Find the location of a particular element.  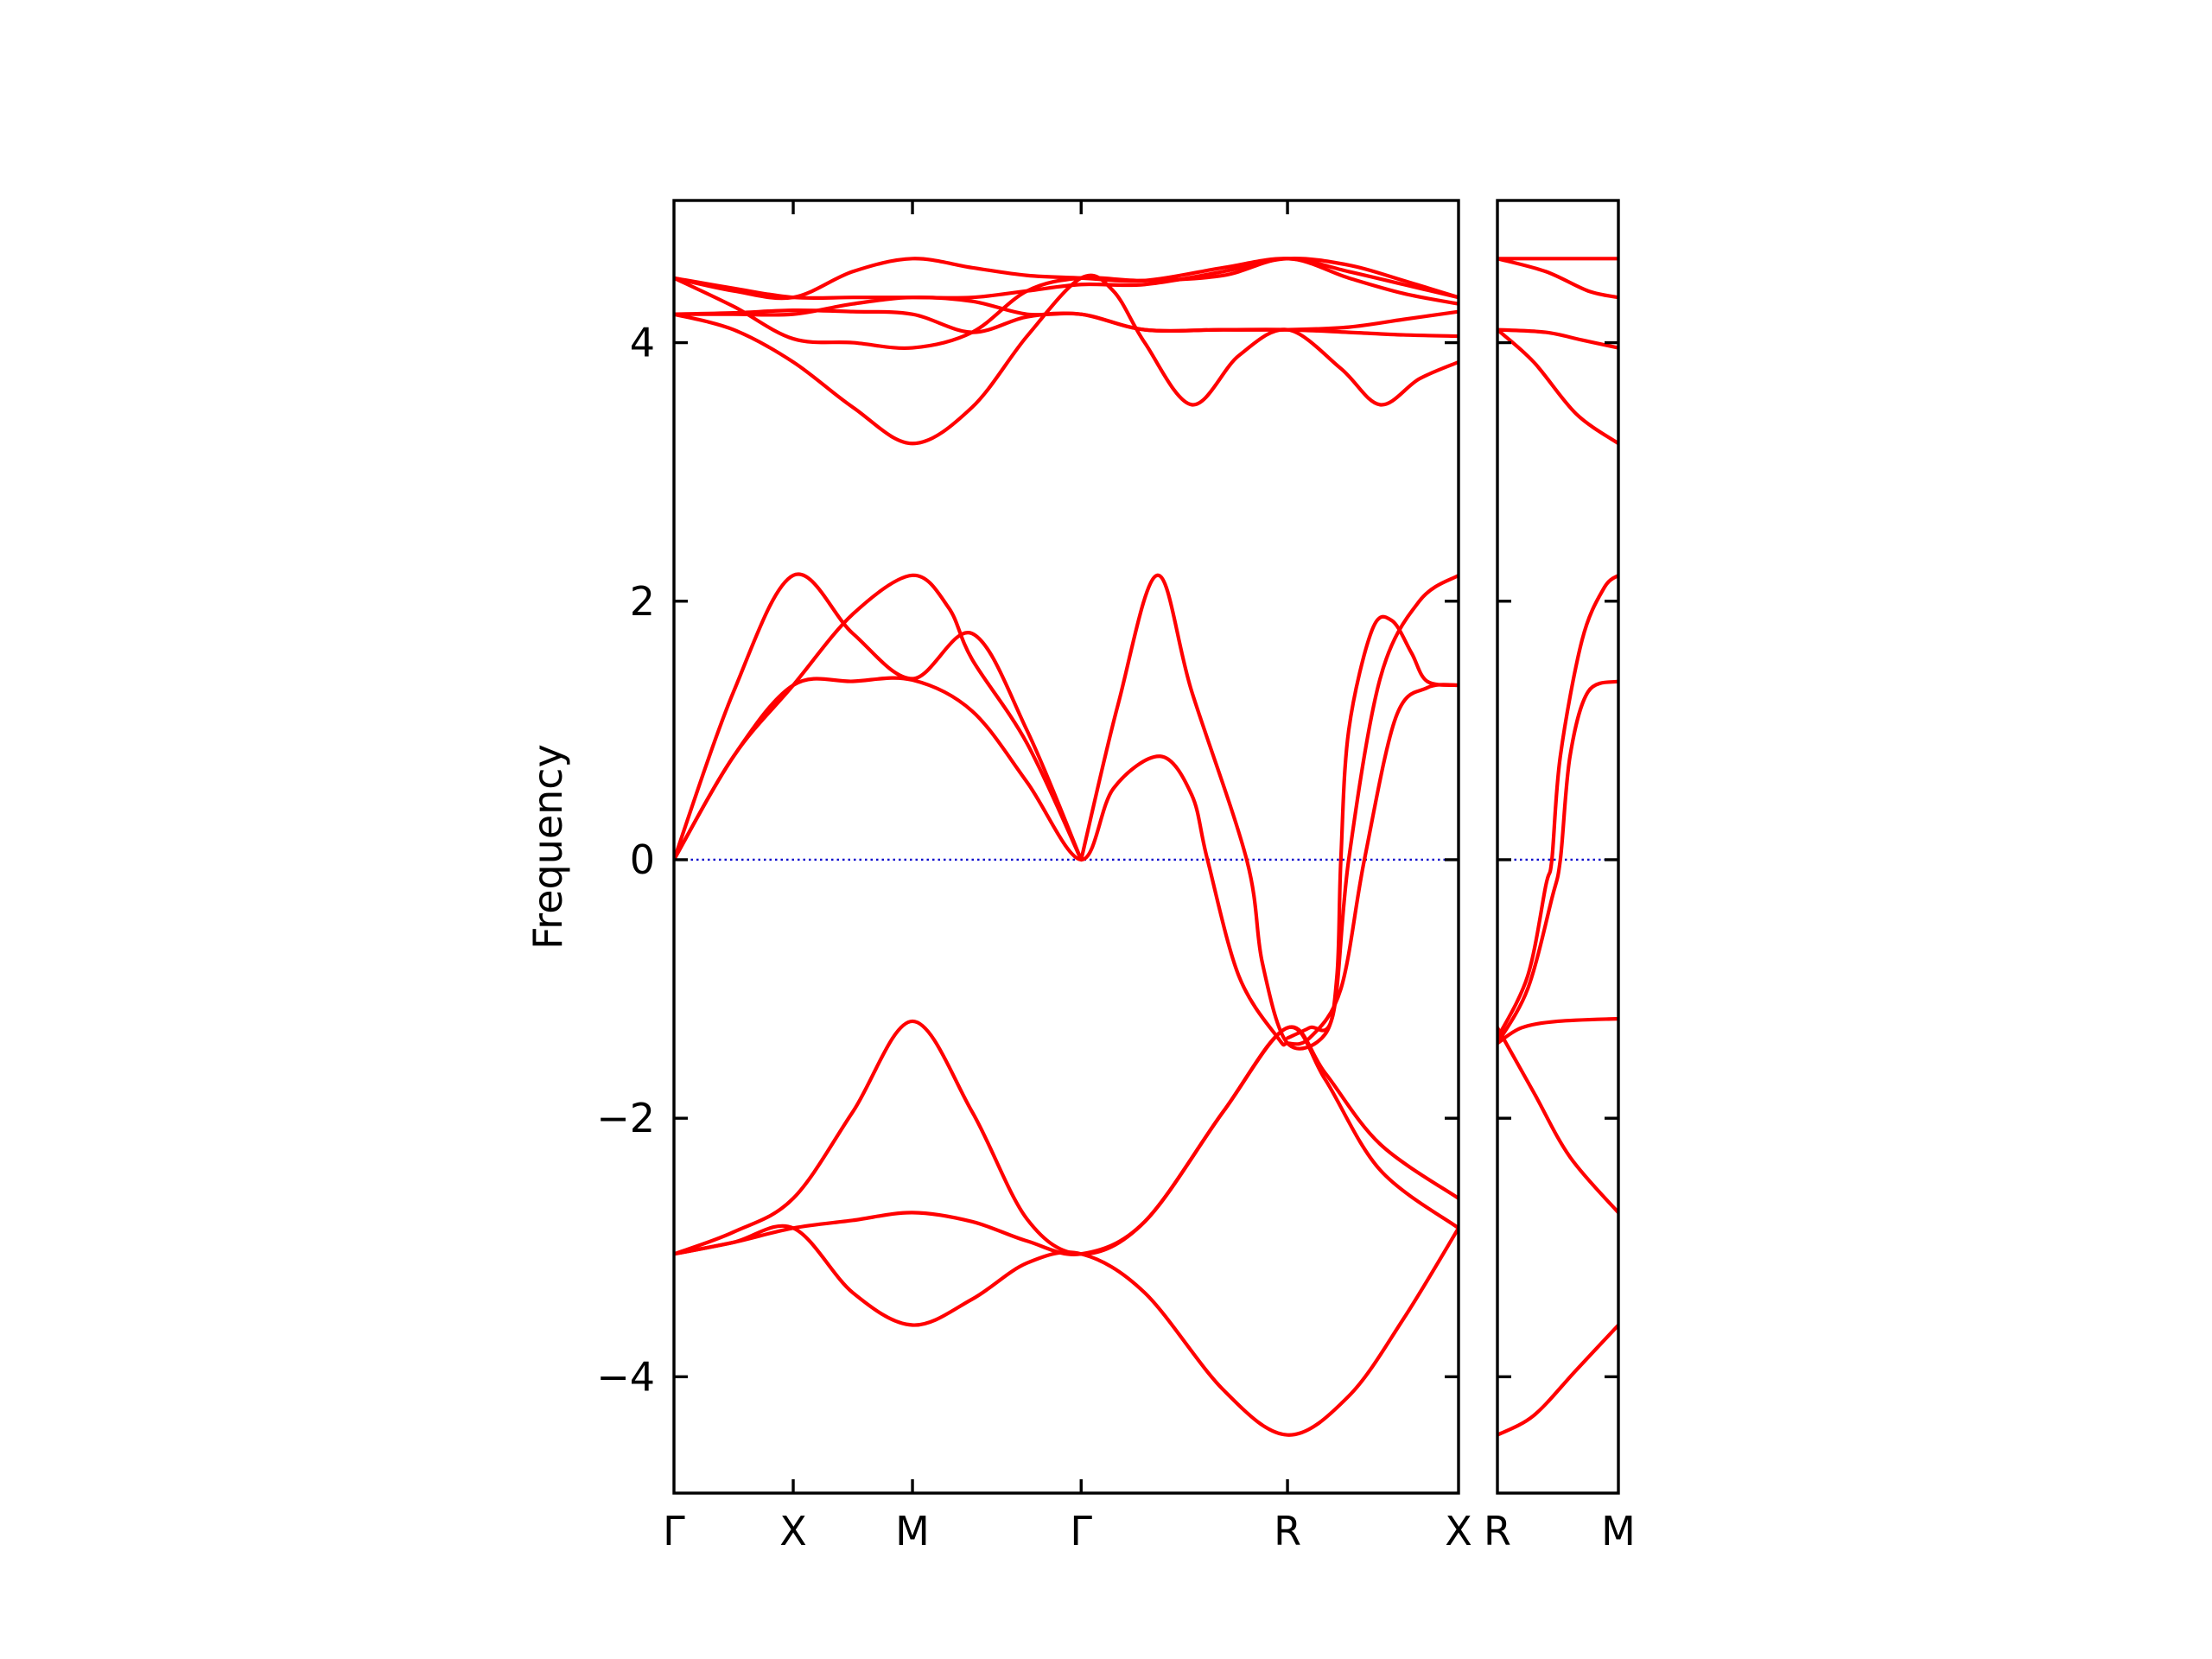

ytick-label-0: −4 is located at coordinates (625, 1376).